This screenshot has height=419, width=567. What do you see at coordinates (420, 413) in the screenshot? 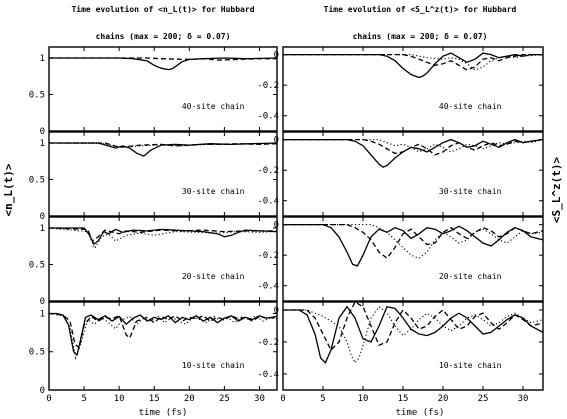
I see `right-xlabel: time (fs)` at bounding box center [420, 413].